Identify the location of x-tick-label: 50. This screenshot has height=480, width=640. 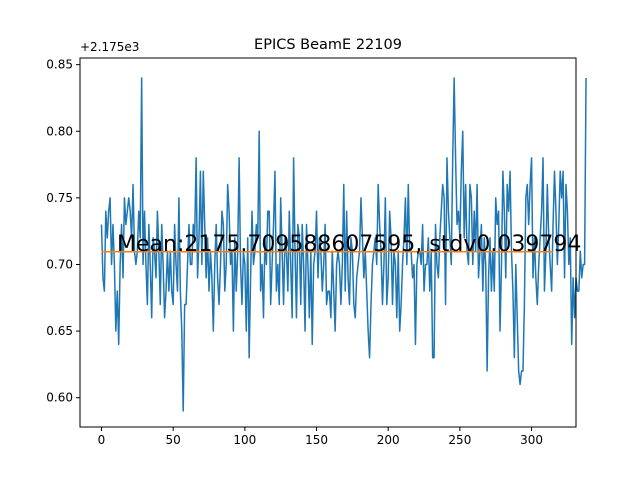
(173, 440).